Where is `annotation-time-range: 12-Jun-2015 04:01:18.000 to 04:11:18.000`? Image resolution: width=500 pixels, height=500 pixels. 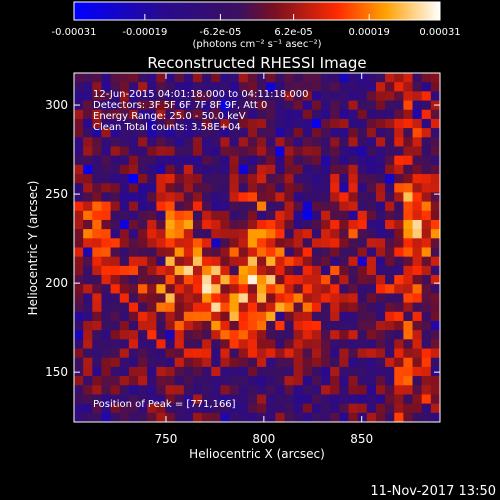 annotation-time-range: 12-Jun-2015 04:01:18.000 to 04:11:18.000 is located at coordinates (201, 94).